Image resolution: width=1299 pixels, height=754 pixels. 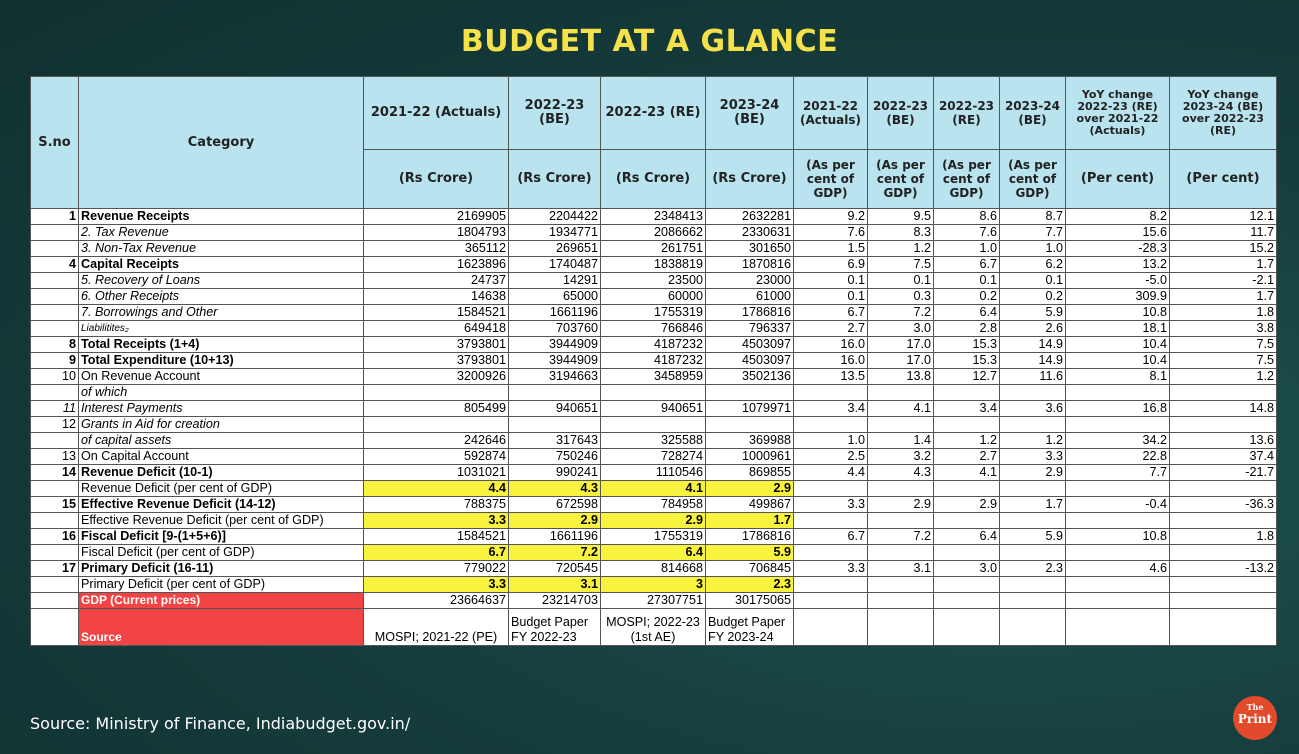 What do you see at coordinates (436, 376) in the screenshot?
I see `table-cell: 3200926` at bounding box center [436, 376].